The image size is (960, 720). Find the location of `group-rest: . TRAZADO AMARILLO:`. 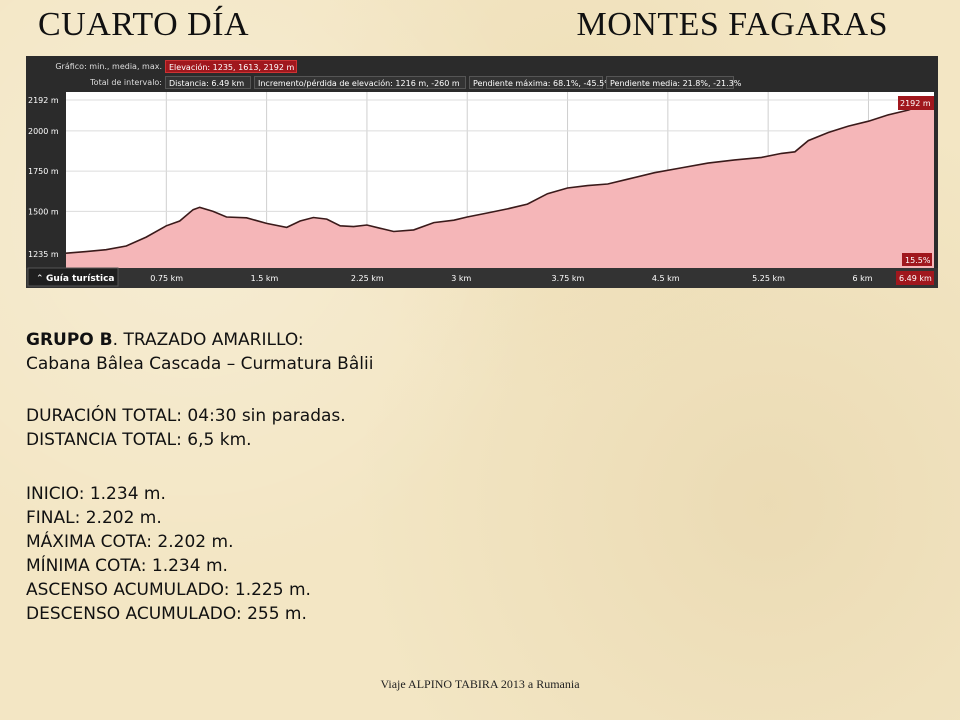

group-rest: . TRAZADO AMARILLO: is located at coordinates (208, 340).